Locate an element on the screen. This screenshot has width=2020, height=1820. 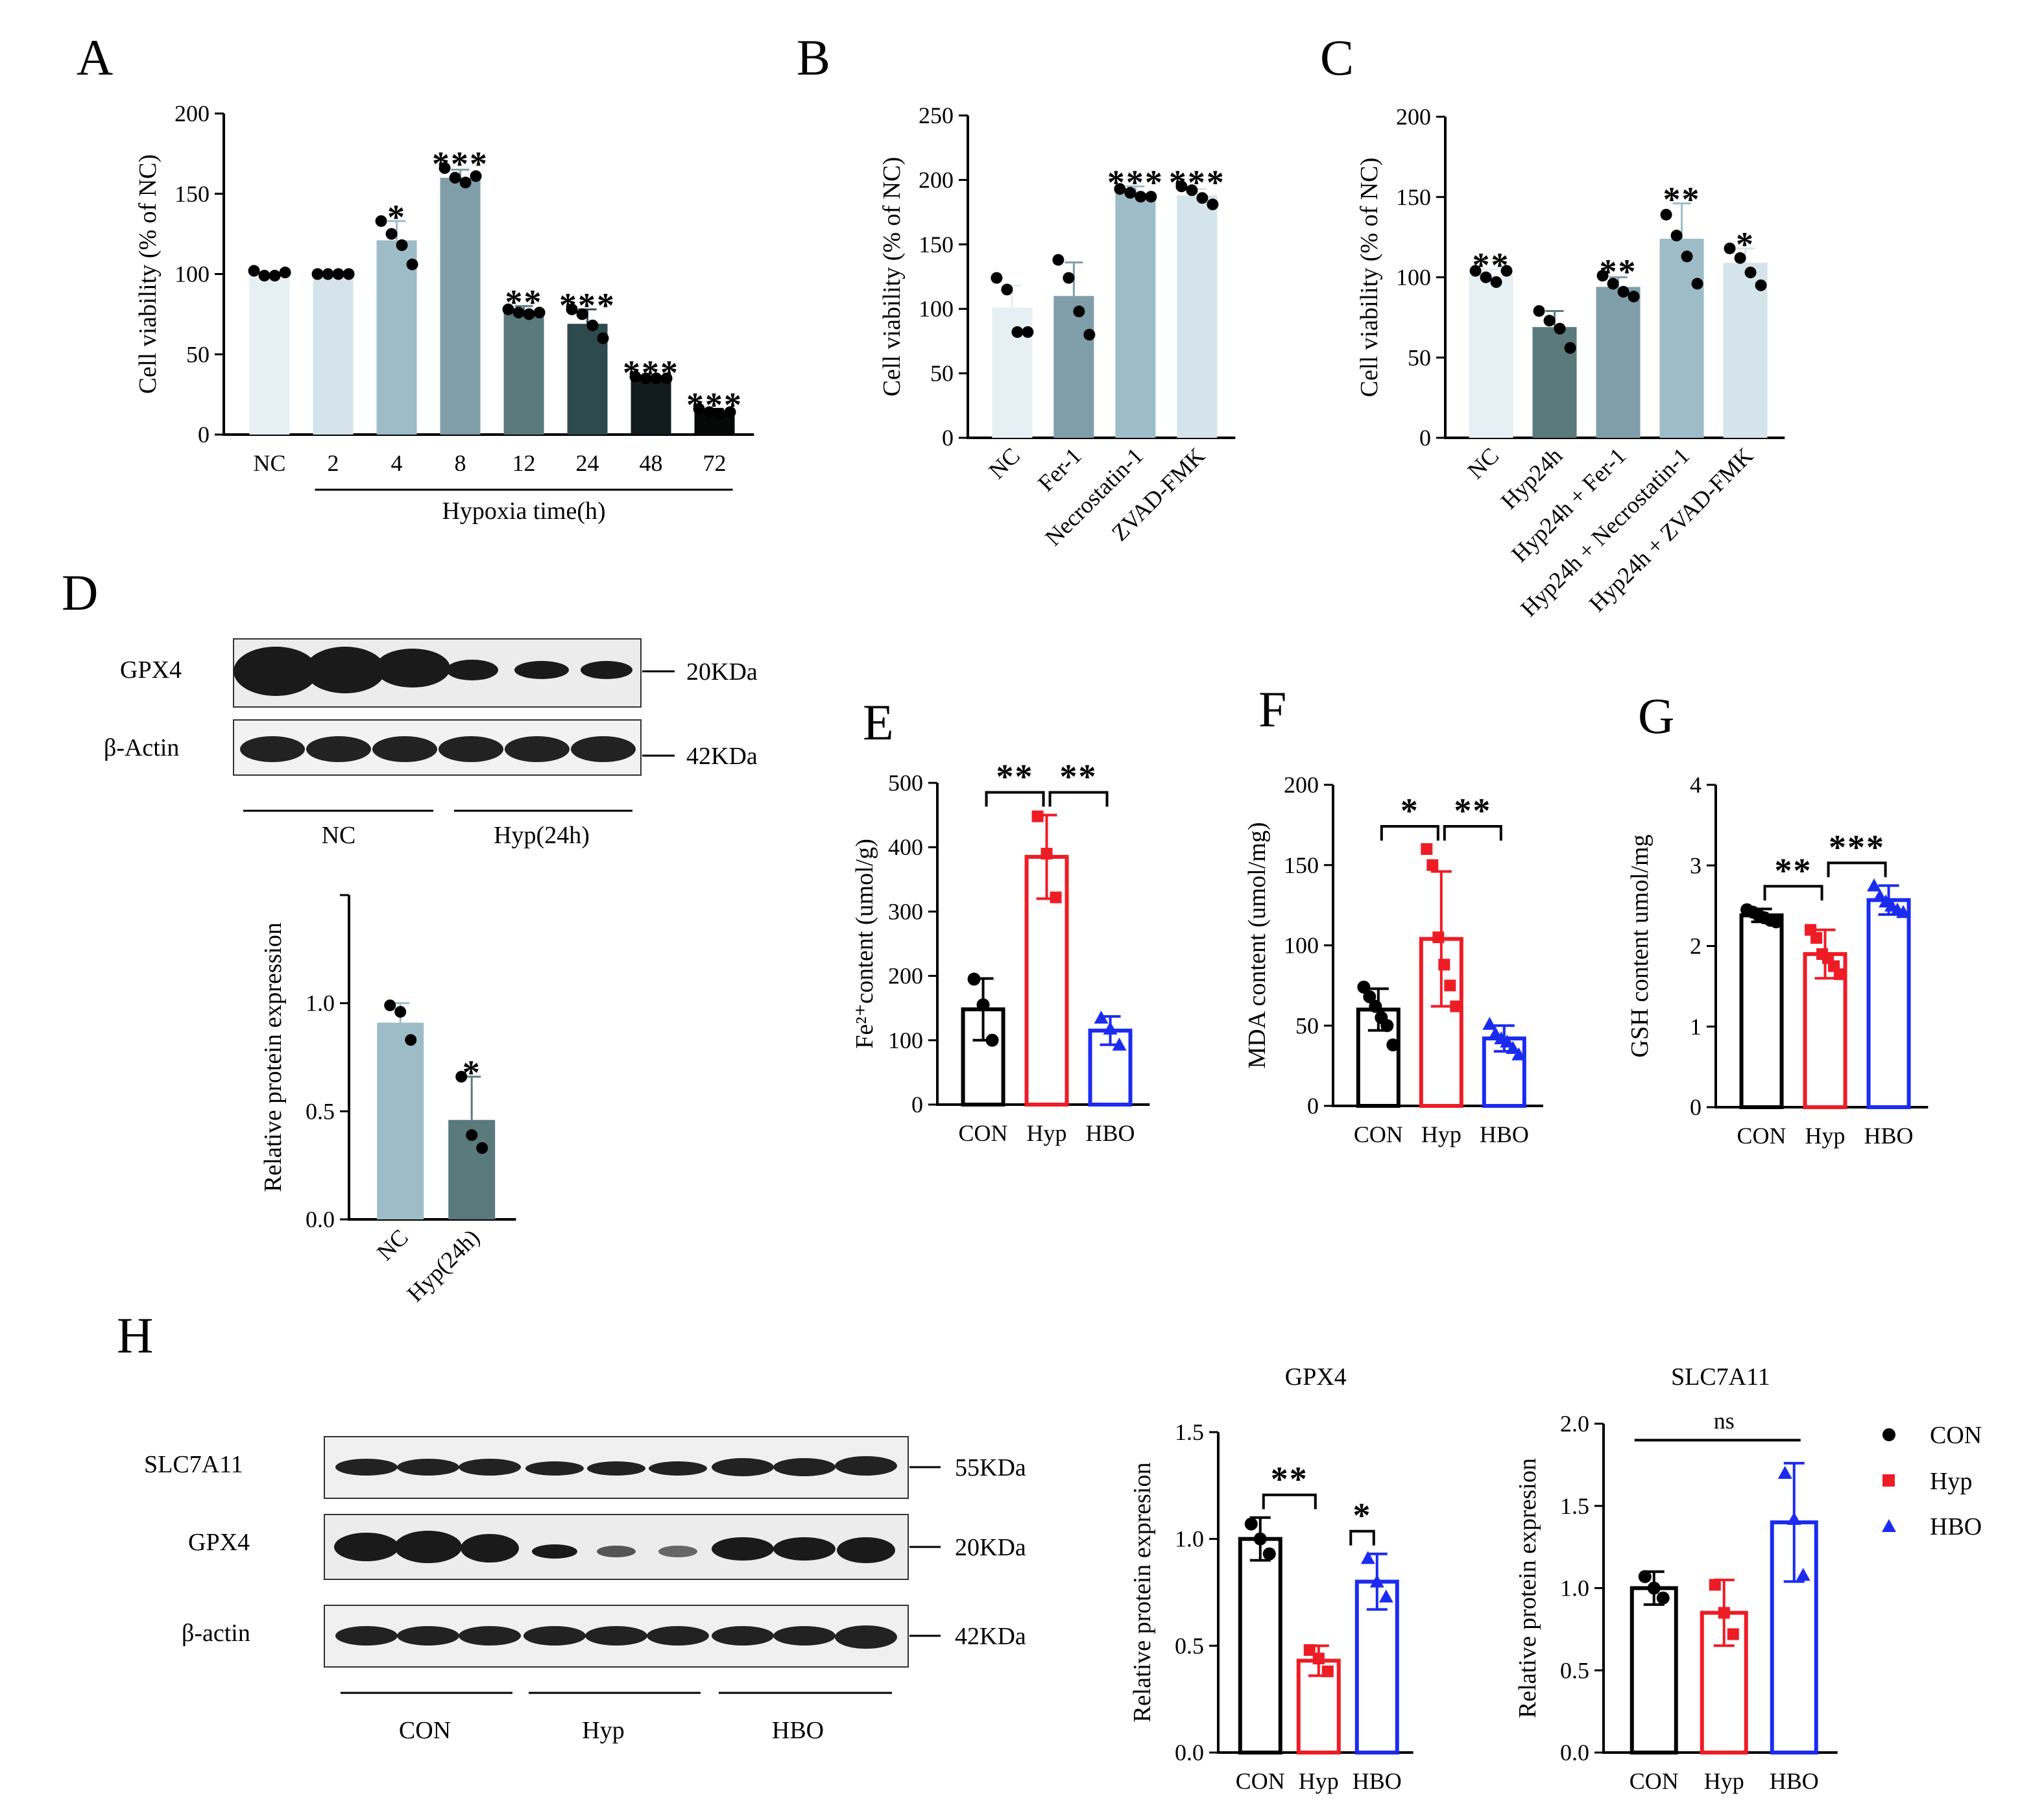
x-tick-label: 24 is located at coordinates (587, 463).